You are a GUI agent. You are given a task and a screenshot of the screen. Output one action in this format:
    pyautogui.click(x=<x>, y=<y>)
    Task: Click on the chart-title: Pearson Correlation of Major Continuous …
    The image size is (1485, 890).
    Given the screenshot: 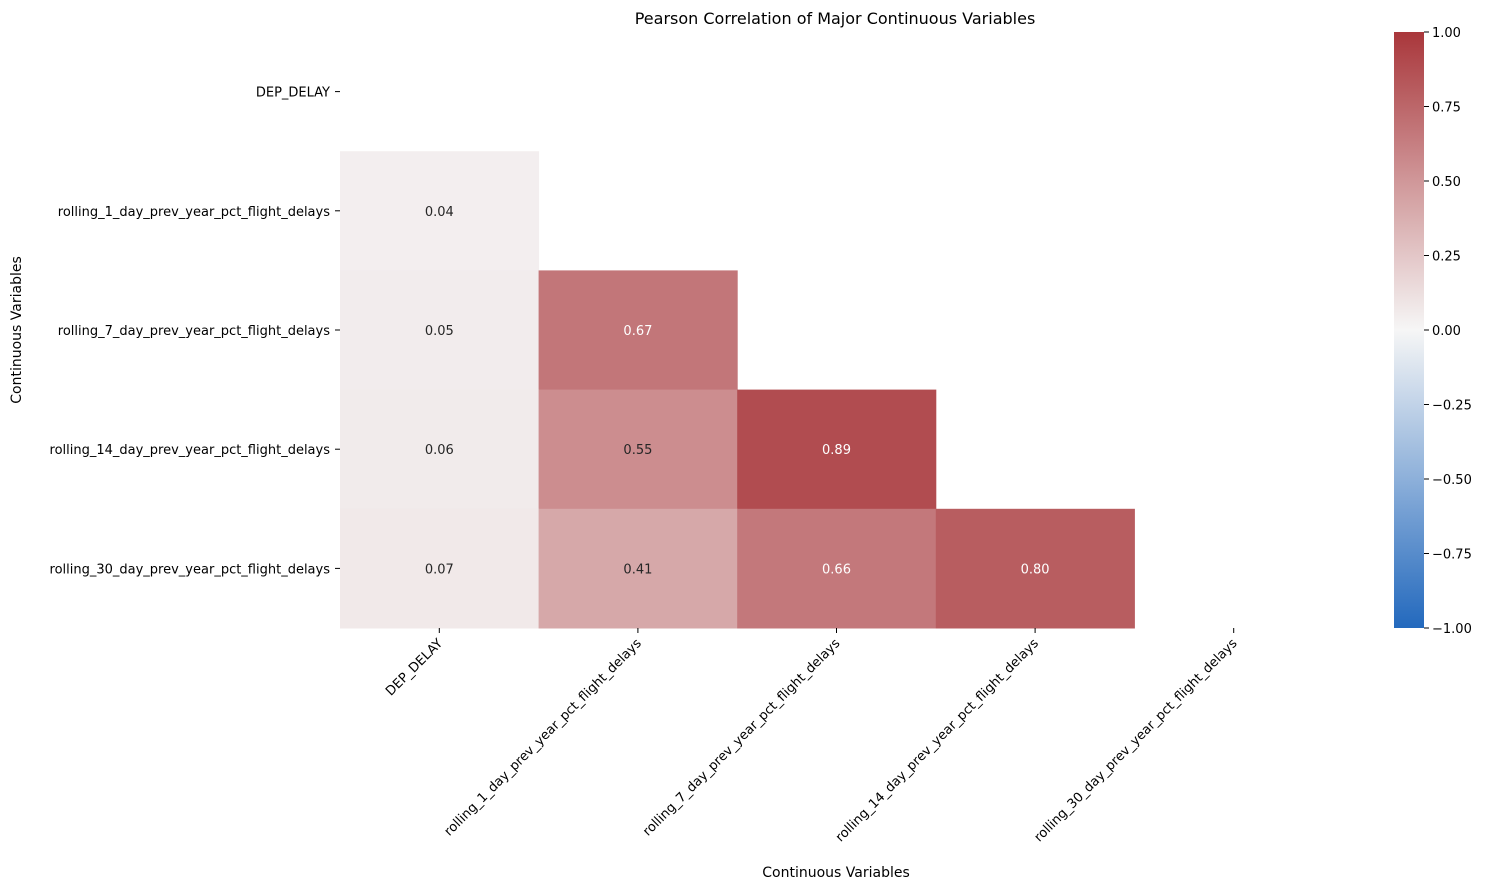 What is the action you would take?
    pyautogui.click(x=835, y=18)
    